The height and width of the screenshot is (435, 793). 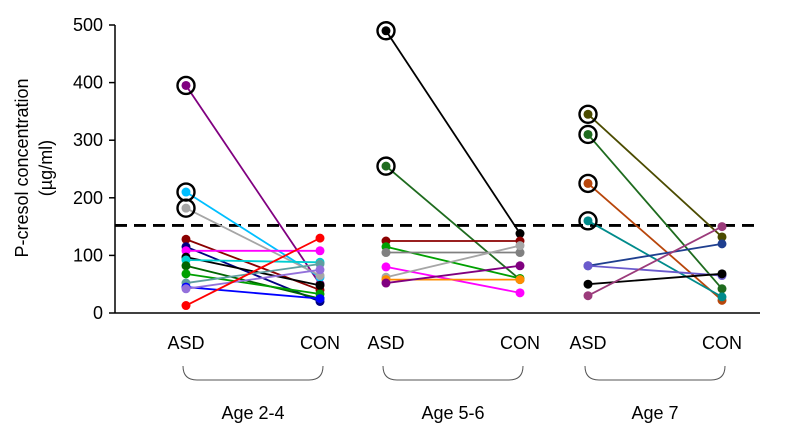 I want to click on y-tick-label: 100, so click(x=88, y=255).